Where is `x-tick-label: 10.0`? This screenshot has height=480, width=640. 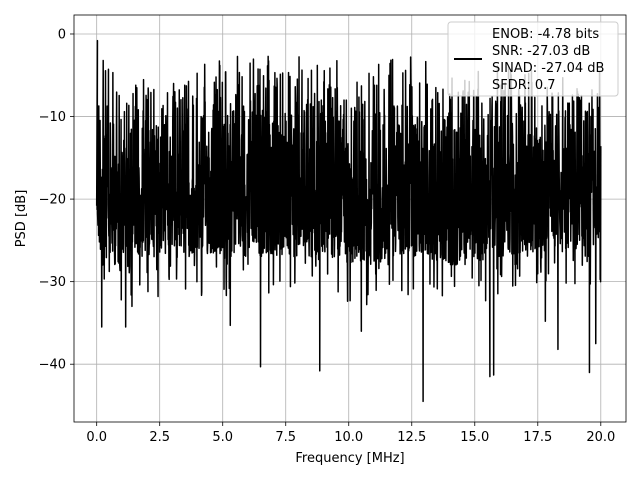 x-tick-label: 10.0 is located at coordinates (348, 437).